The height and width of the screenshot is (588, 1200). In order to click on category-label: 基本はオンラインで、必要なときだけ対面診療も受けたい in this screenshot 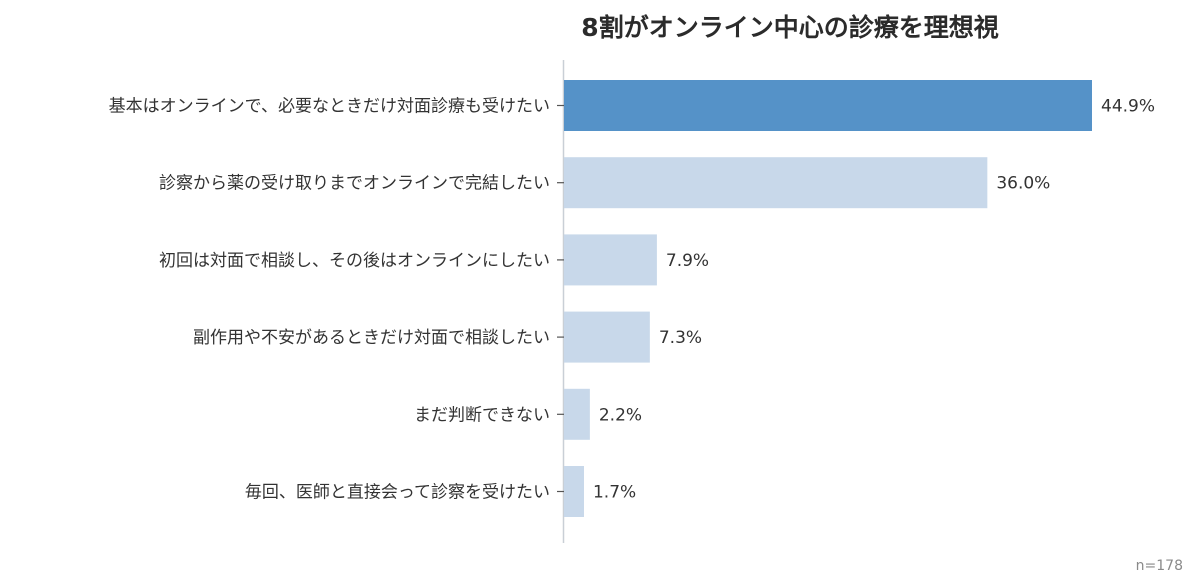, I will do `click(329, 107)`.